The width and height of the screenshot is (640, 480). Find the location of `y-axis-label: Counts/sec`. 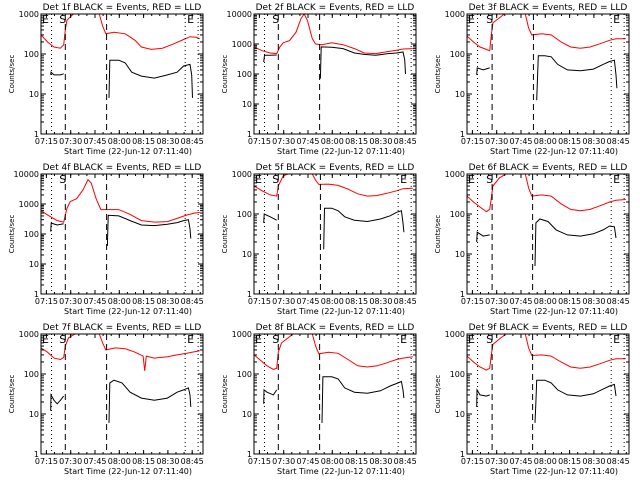

y-axis-label: Counts/sec is located at coordinates (225, 74).